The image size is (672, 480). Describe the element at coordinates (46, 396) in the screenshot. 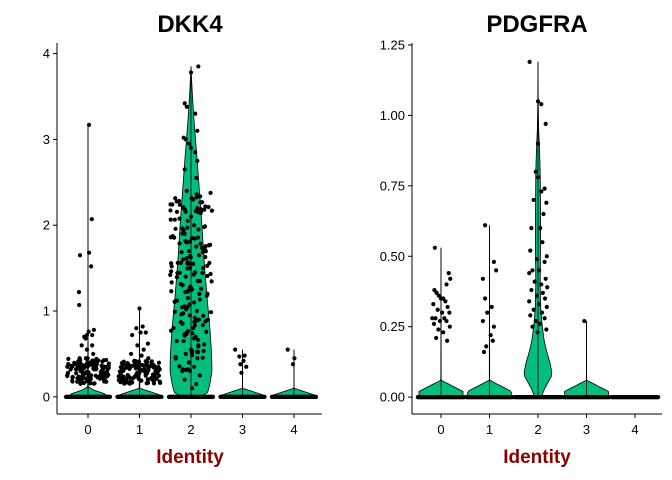

I see `y-tick-label: 0` at that location.